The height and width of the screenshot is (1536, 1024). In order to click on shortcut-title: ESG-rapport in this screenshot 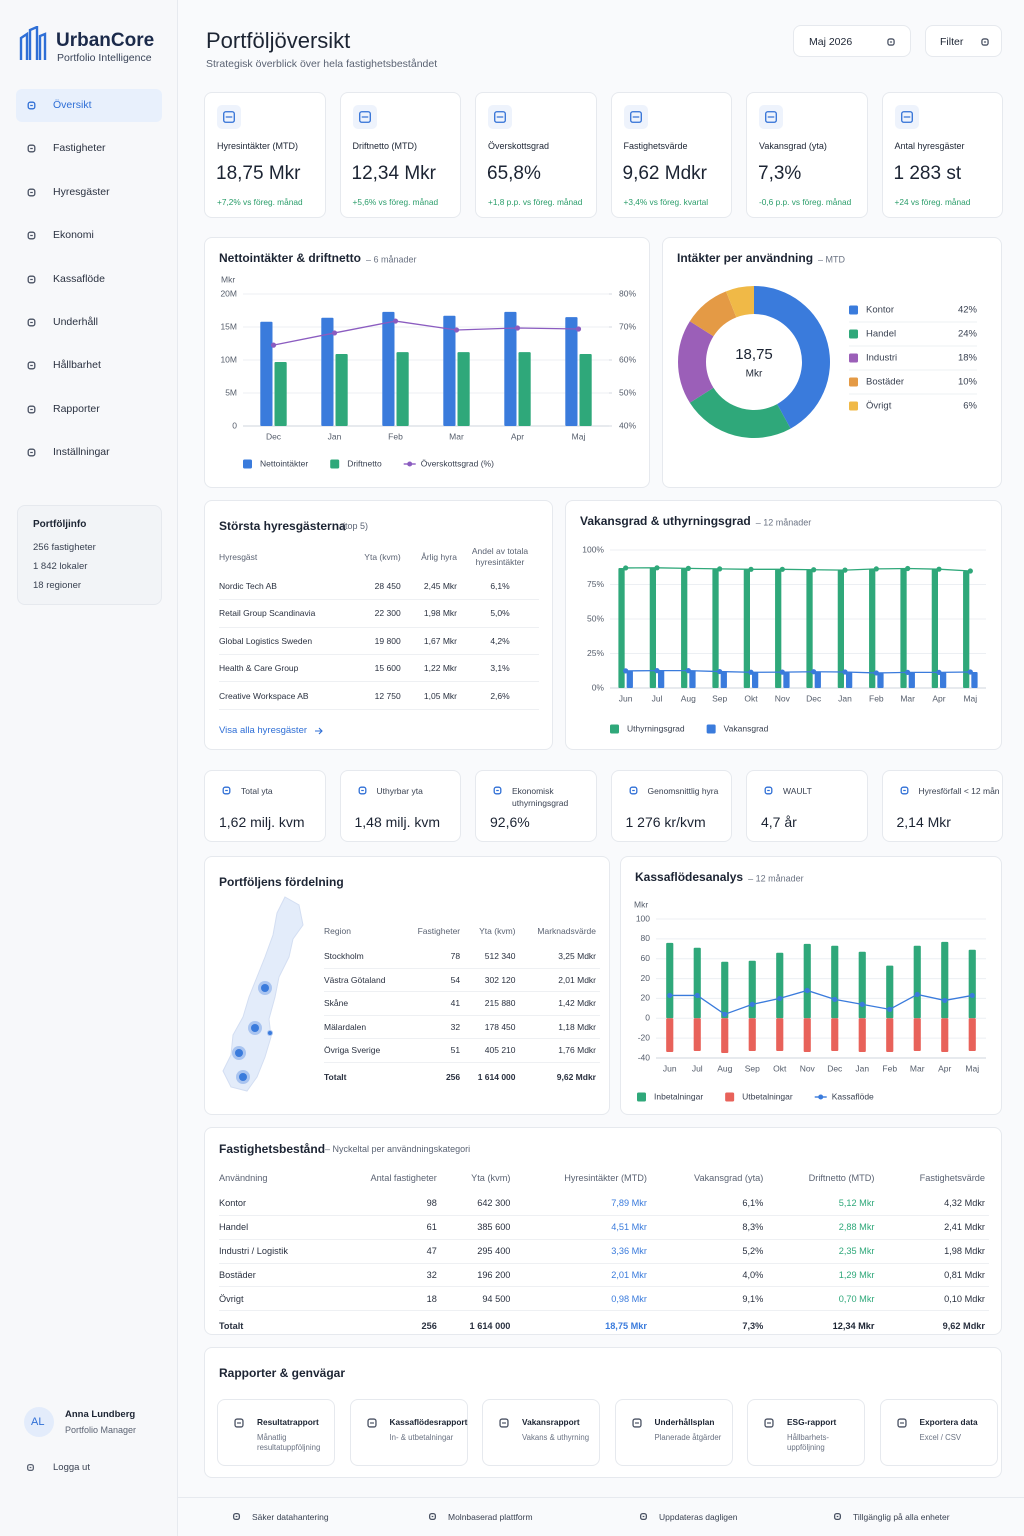, I will do `click(812, 1422)`.